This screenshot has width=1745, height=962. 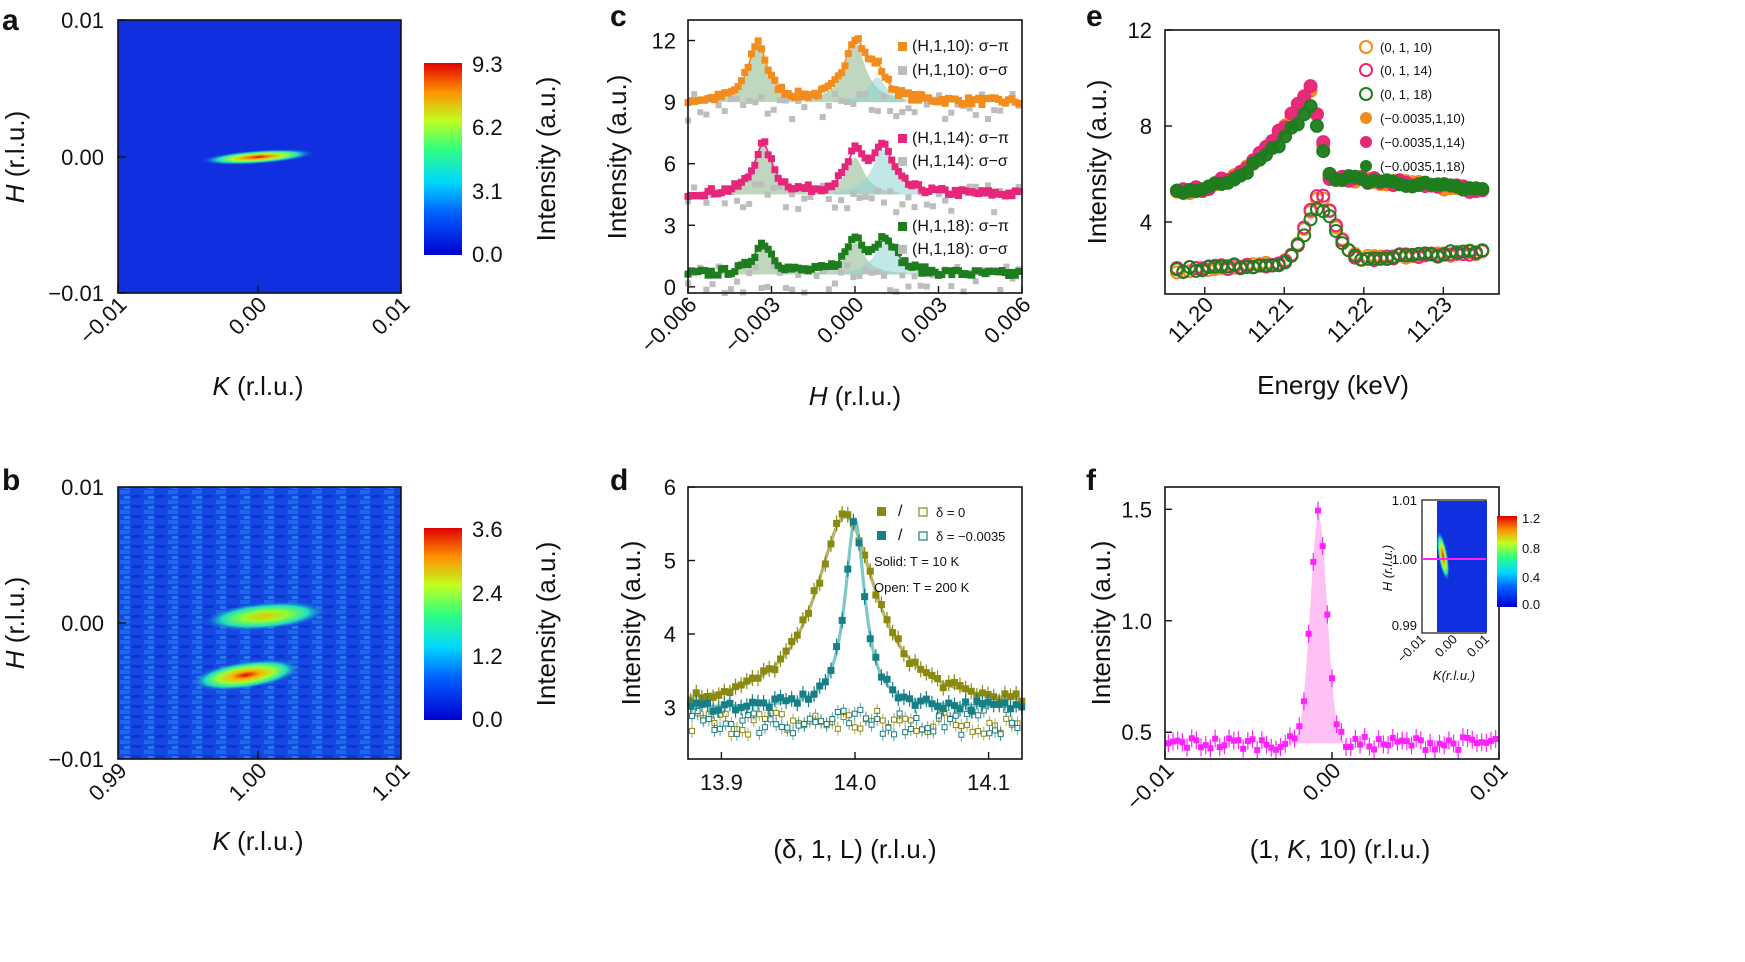 What do you see at coordinates (1406, 70) in the screenshot?
I see `legend-label: (0, 1, 14)` at bounding box center [1406, 70].